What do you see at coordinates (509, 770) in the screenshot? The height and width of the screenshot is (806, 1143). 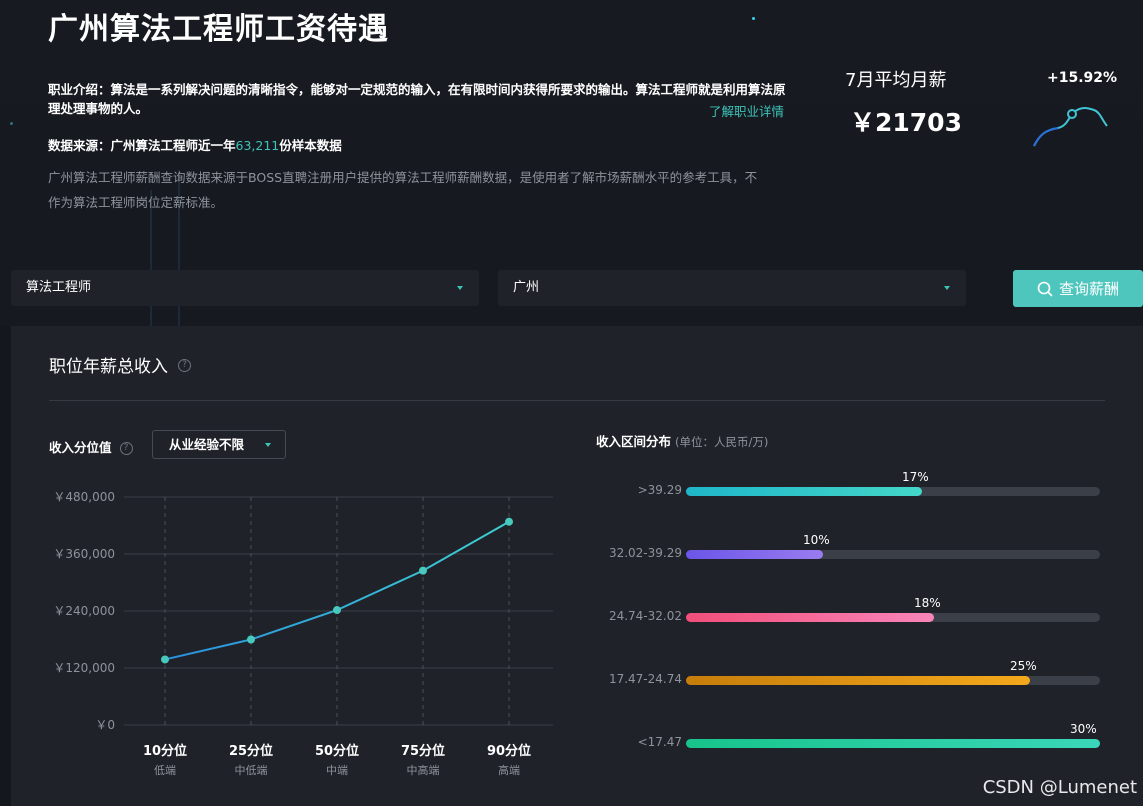 I see `x-sub-label: 高端` at bounding box center [509, 770].